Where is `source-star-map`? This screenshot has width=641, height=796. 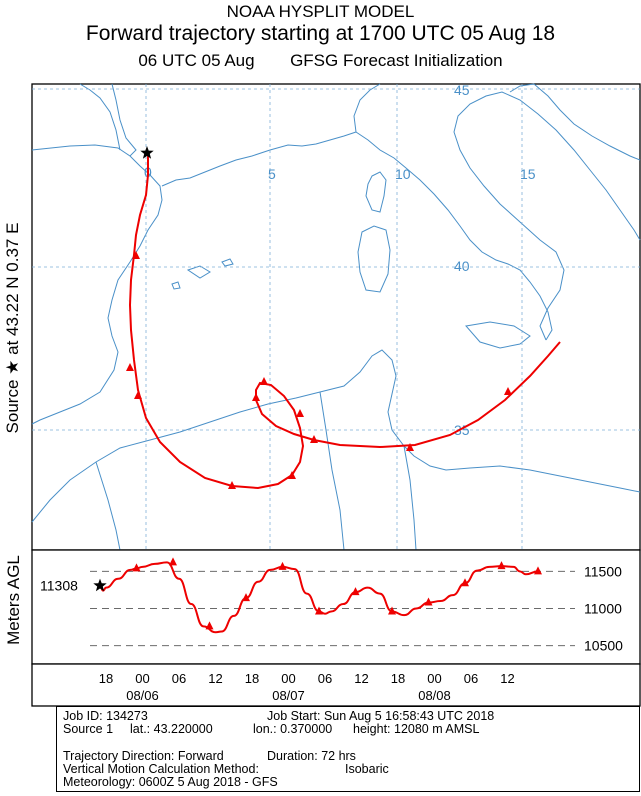
source-star-map is located at coordinates (147, 152).